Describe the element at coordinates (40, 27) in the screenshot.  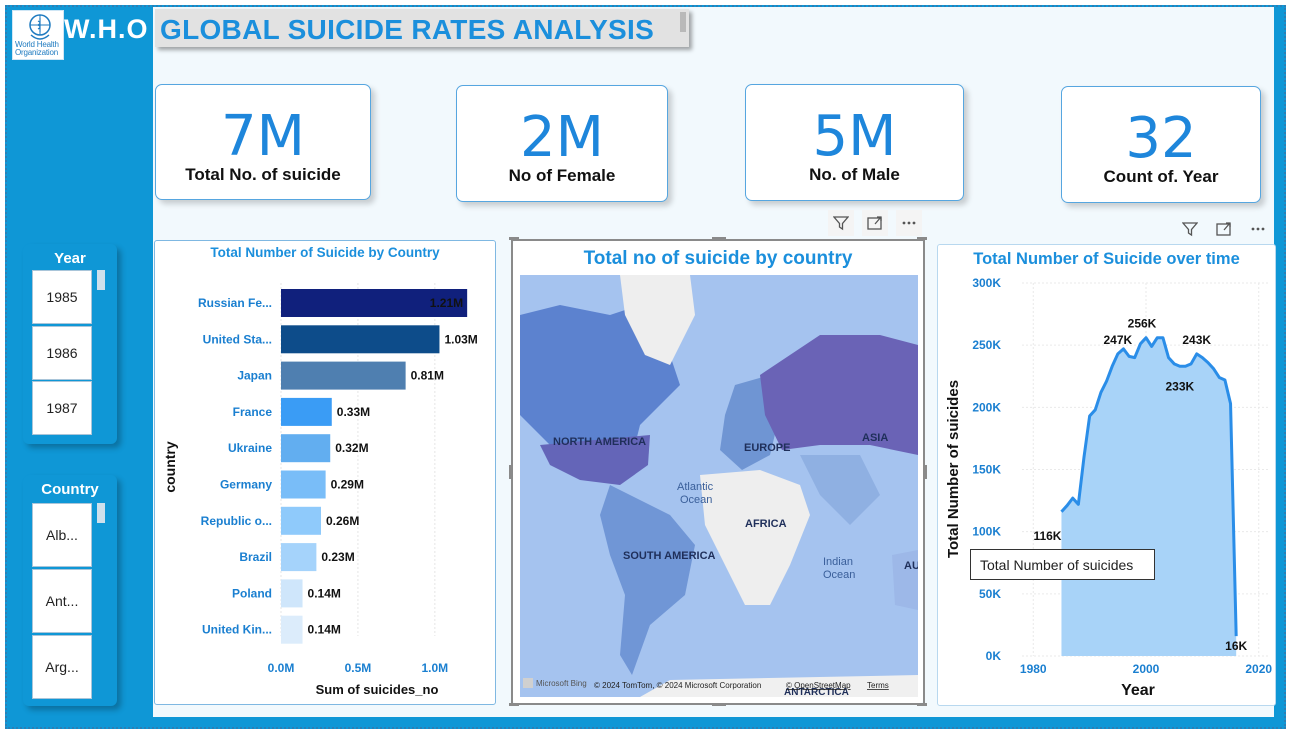
I see `un-emblem-icon` at that location.